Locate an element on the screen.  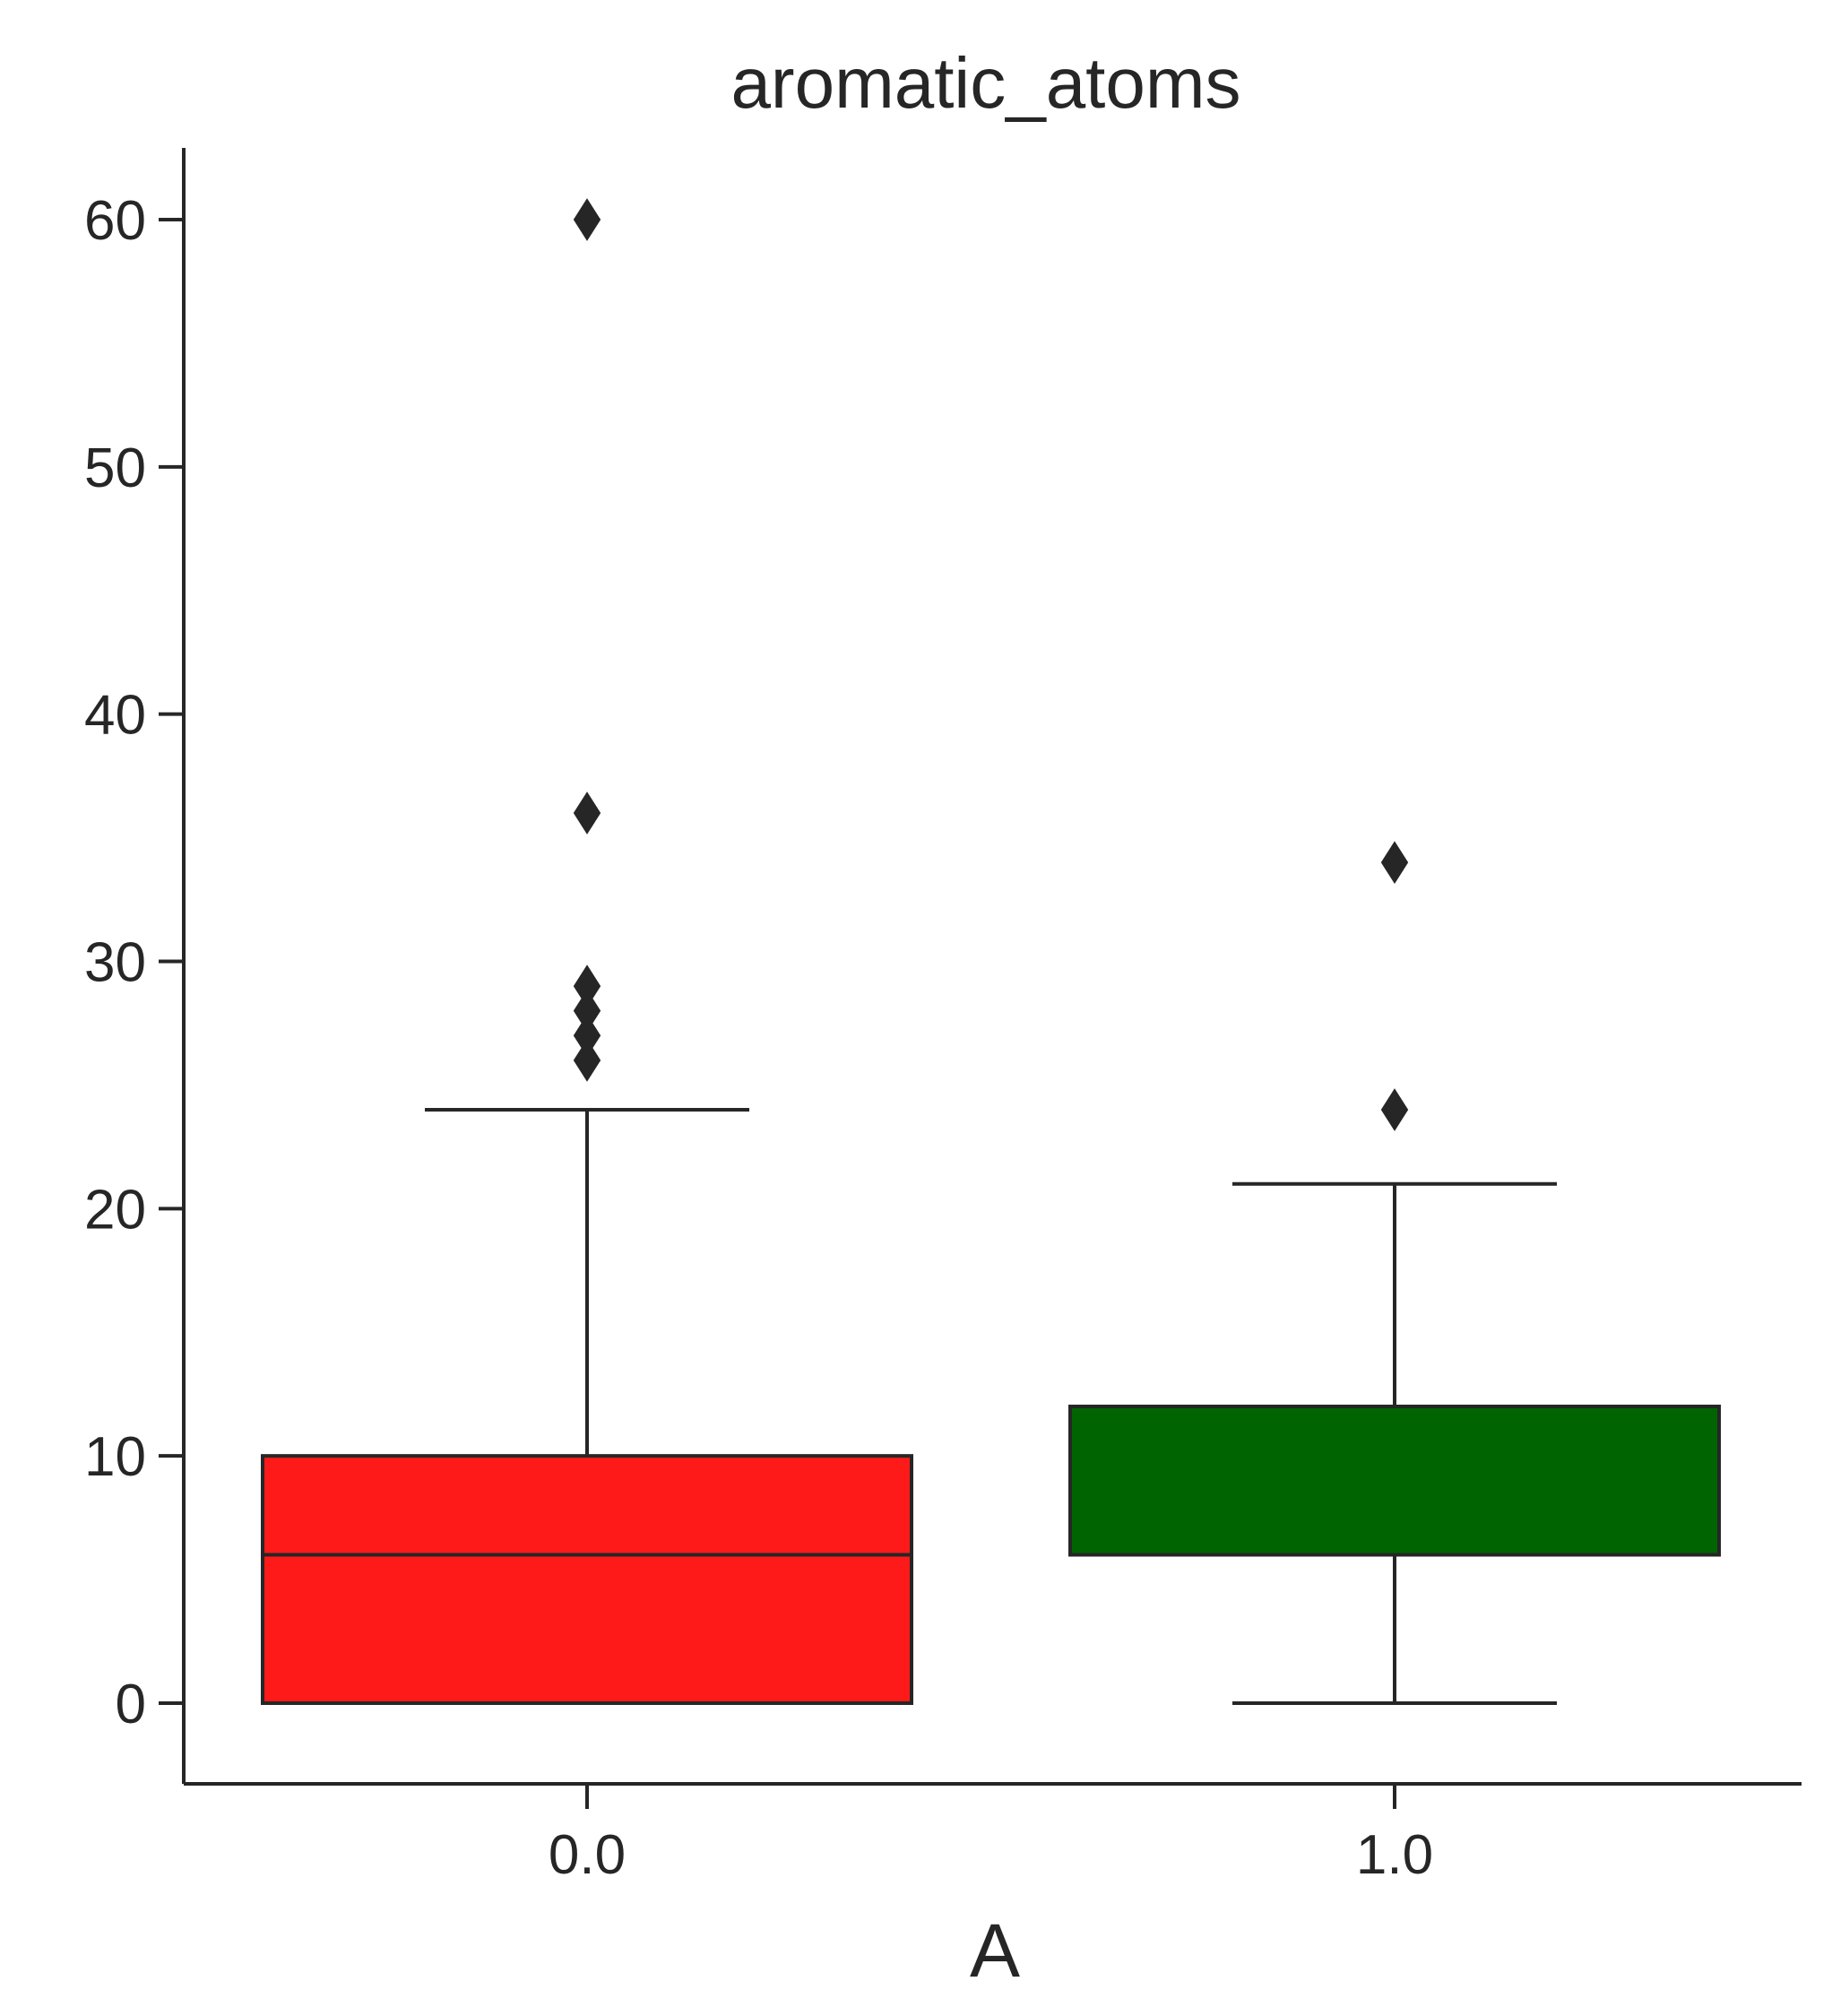
y-tick-label: 0 is located at coordinates (131, 1704).